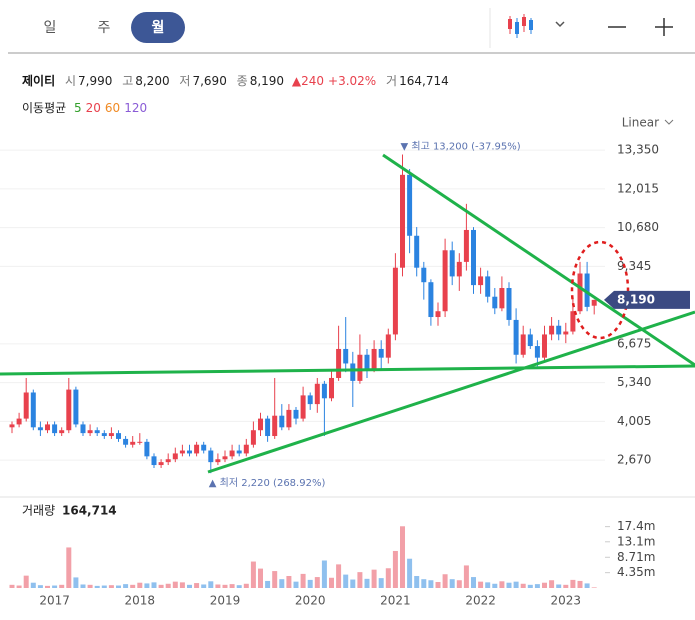  I want to click on legend-item: 20, so click(93, 108).